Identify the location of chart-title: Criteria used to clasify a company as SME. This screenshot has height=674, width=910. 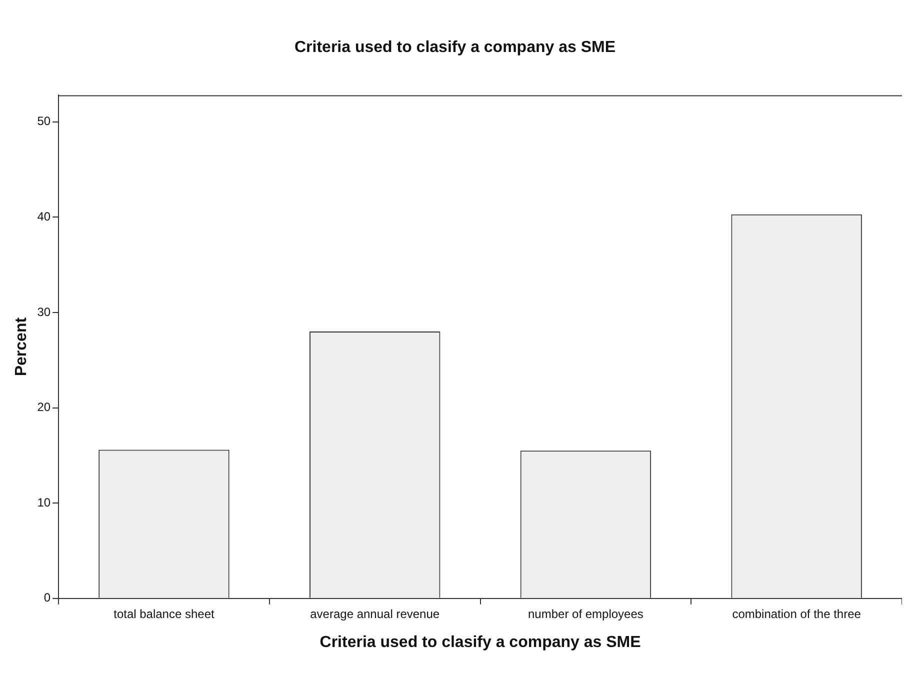
(455, 47).